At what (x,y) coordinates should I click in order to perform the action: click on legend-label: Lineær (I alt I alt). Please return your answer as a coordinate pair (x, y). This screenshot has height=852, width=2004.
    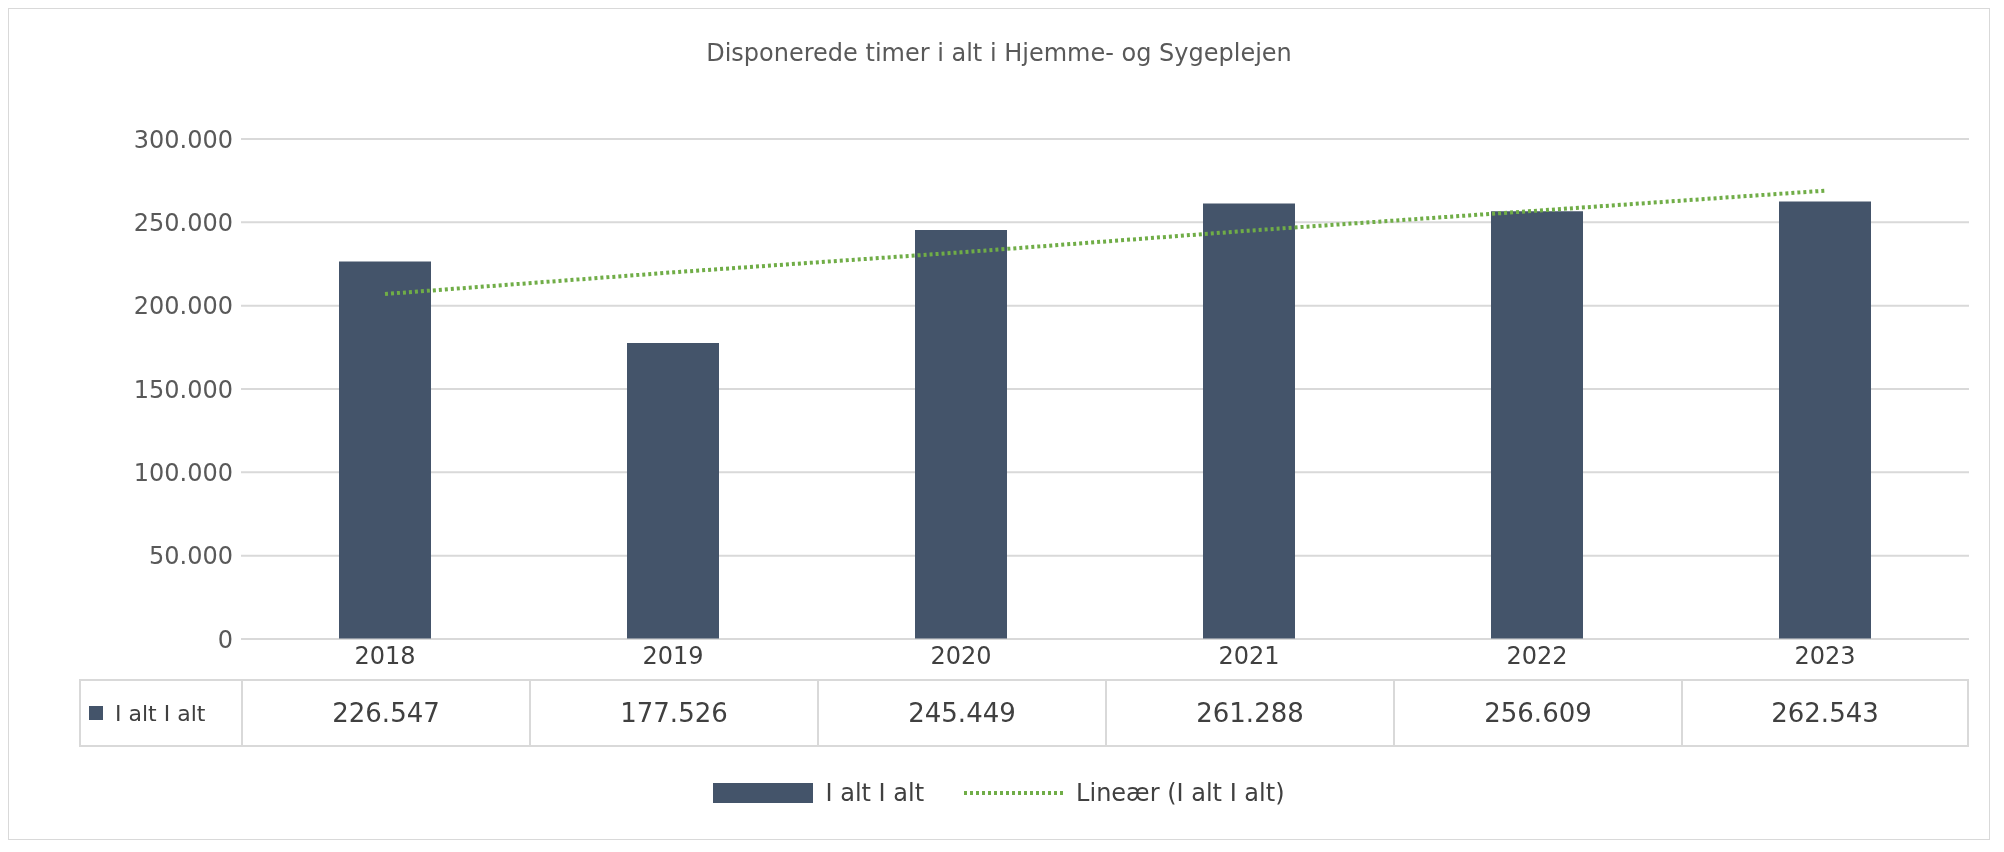
    Looking at the image, I should click on (1180, 793).